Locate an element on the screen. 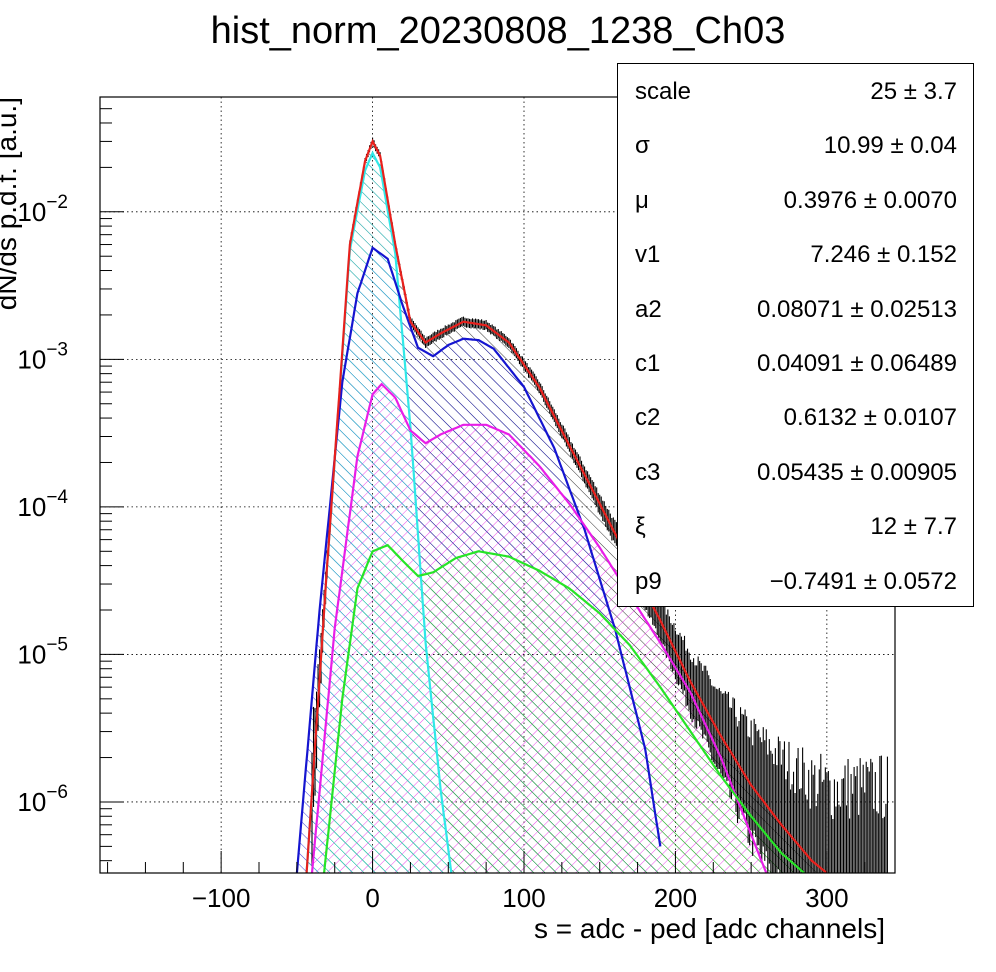 The image size is (996, 972). stat-row: p9 −0.7491 ± 0.0572 is located at coordinates (795, 581).